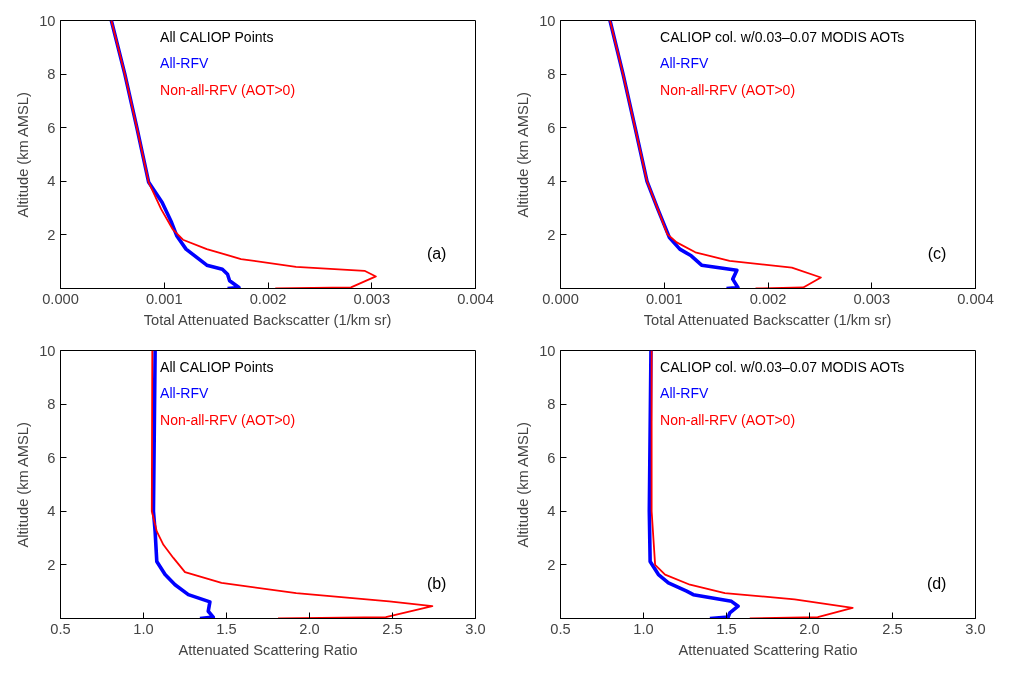  I want to click on annotation: (d), so click(936, 583).